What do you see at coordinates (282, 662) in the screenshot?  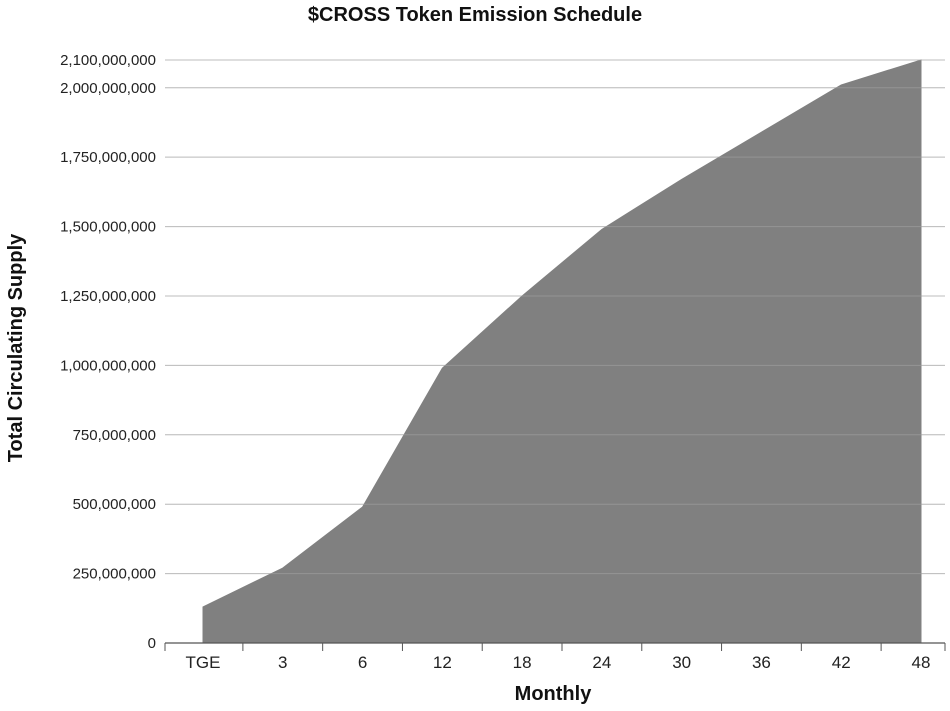 I see `x-tick-label: 3` at bounding box center [282, 662].